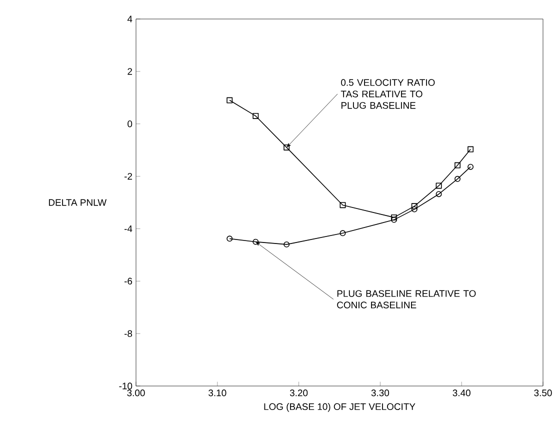  What do you see at coordinates (461, 393) in the screenshot?
I see `x-tick-label: 3.40` at bounding box center [461, 393].